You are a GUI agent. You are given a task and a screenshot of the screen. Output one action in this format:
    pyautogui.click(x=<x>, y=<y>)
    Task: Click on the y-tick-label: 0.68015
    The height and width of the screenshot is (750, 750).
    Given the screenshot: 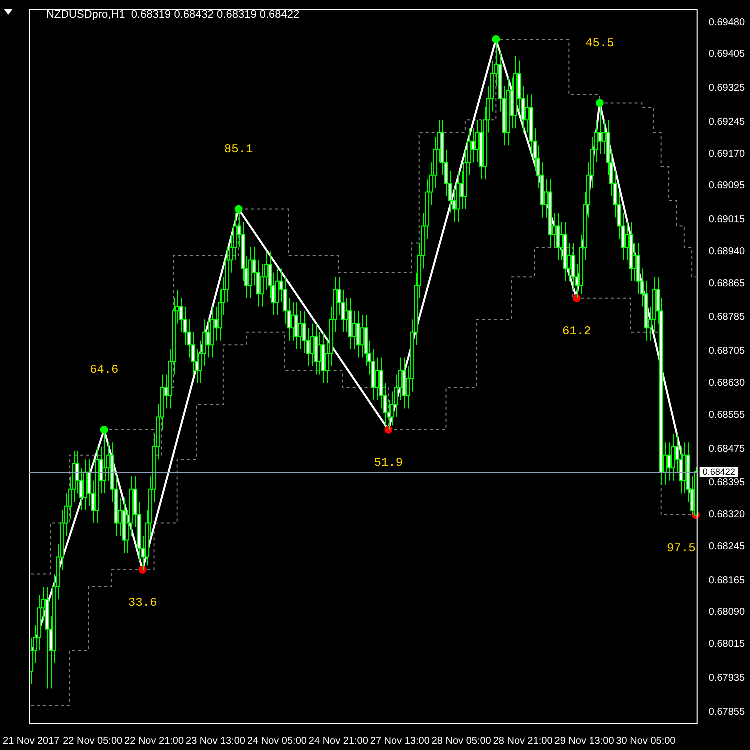 What is the action you would take?
    pyautogui.click(x=727, y=644)
    